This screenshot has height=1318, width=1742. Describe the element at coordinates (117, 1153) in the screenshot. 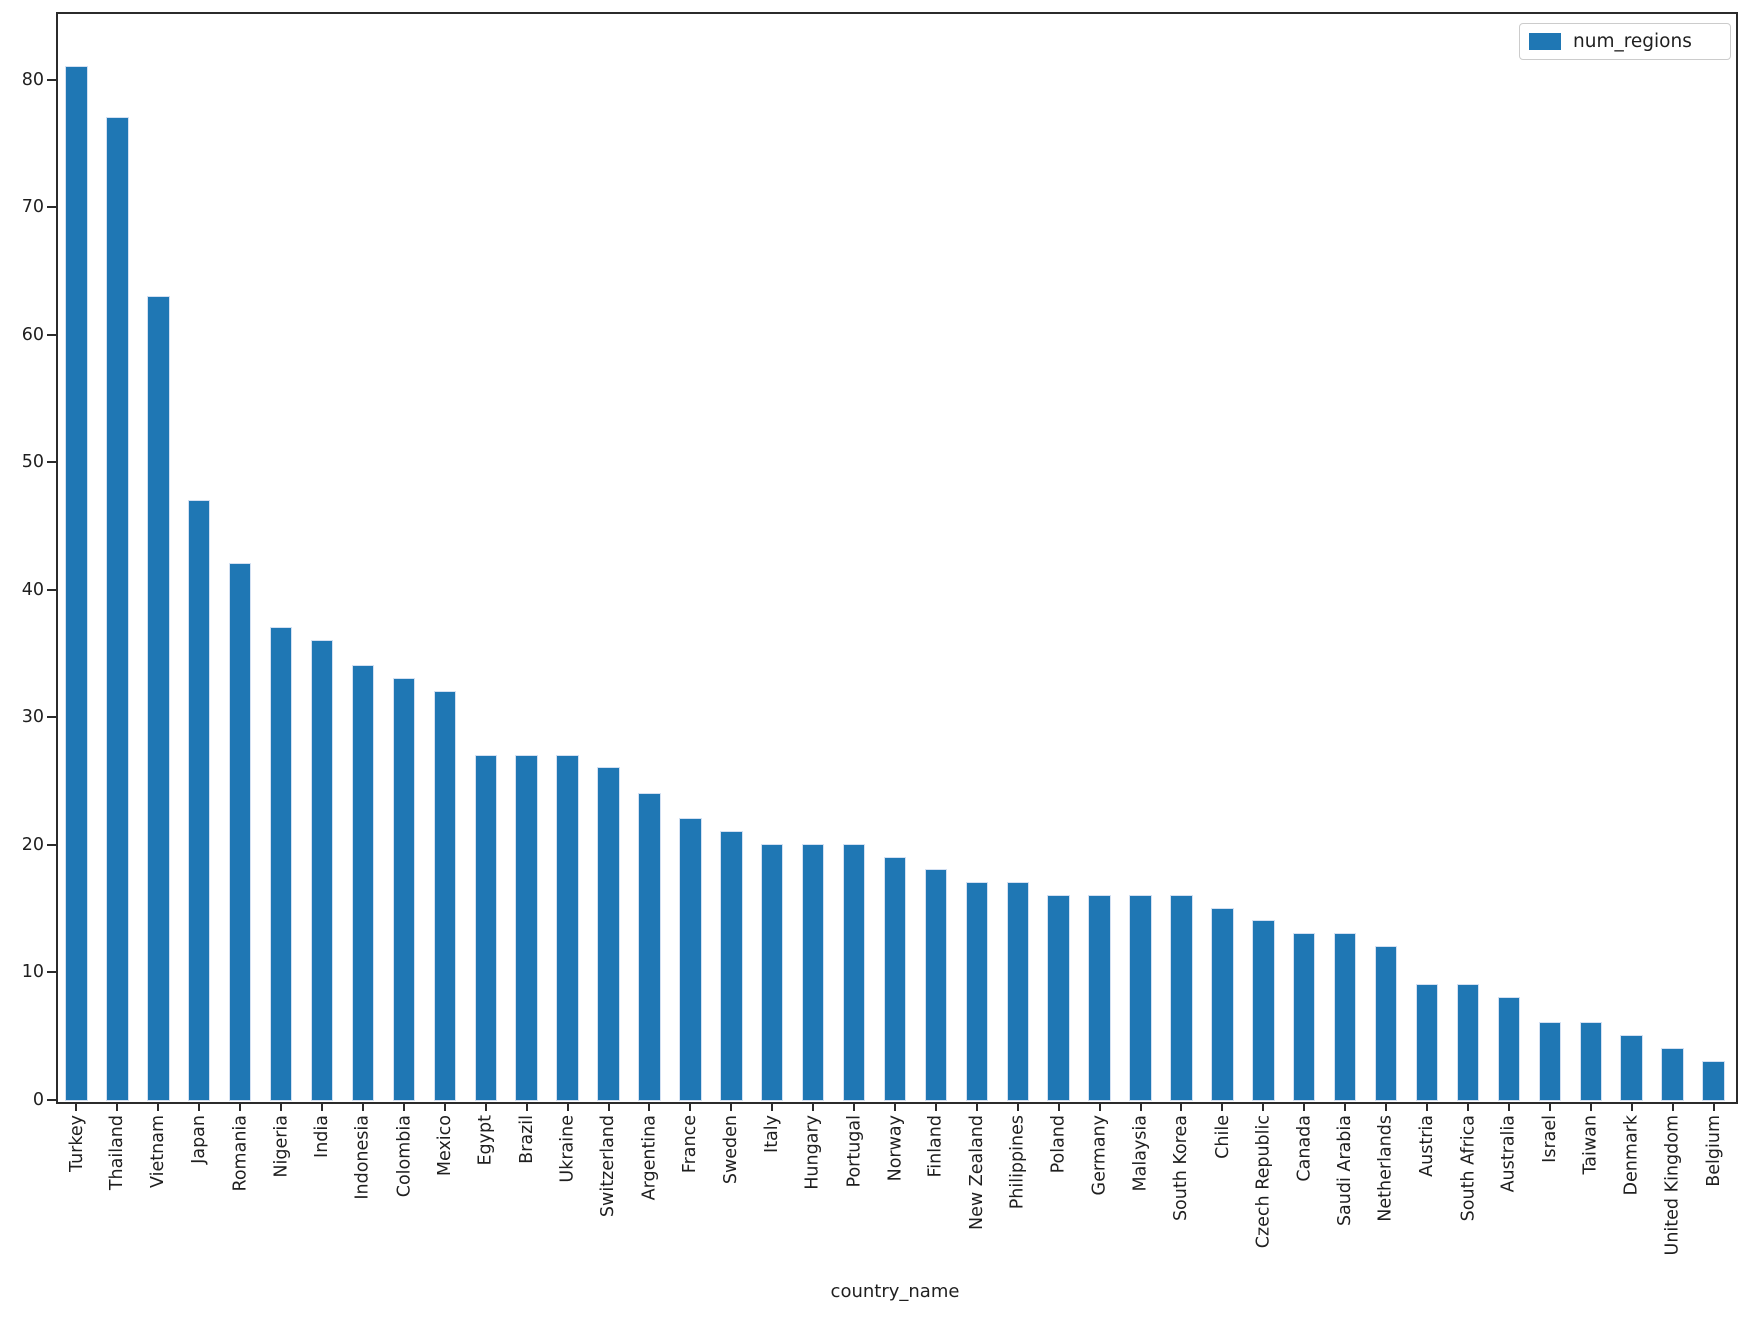

I see `x-tick-label: Thailand` at that location.